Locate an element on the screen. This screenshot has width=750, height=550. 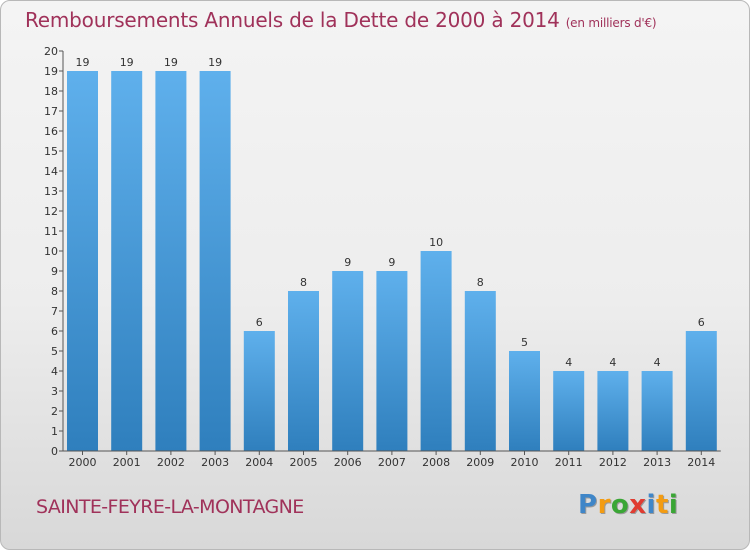
logo-letter: x is located at coordinates (638, 505).